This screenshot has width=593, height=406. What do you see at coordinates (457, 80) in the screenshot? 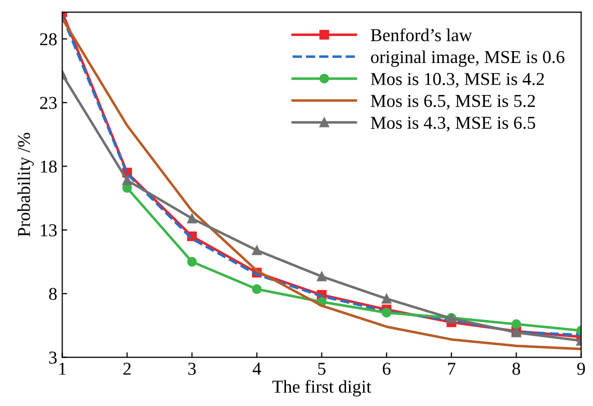
I see `legend-label: Mos is 10.3, MSE is 4.2` at bounding box center [457, 80].